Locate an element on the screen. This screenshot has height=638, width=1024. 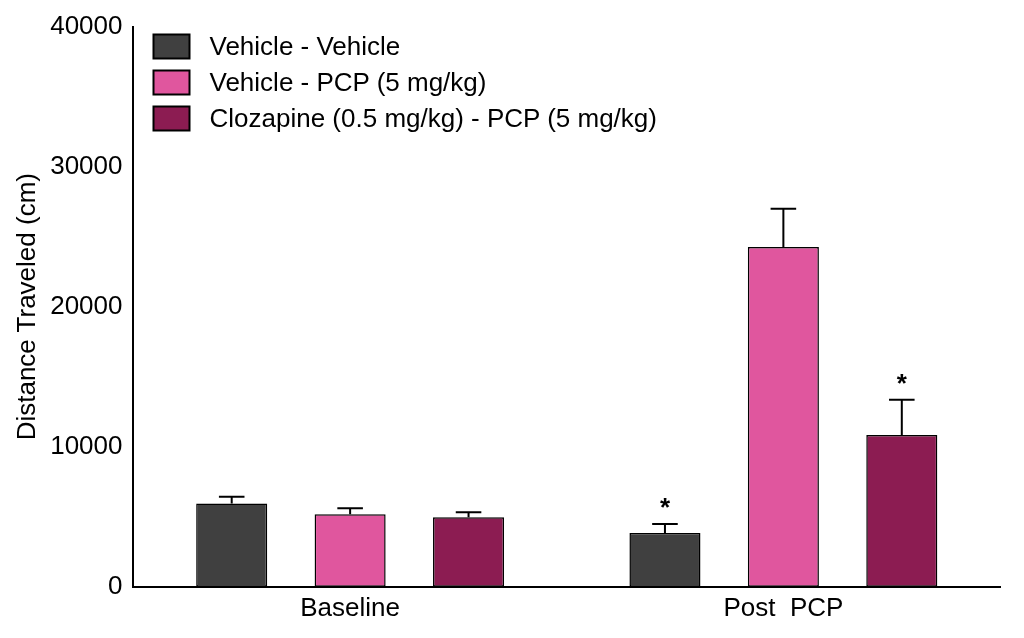
y-tick-label: 30000 is located at coordinates (86, 164).